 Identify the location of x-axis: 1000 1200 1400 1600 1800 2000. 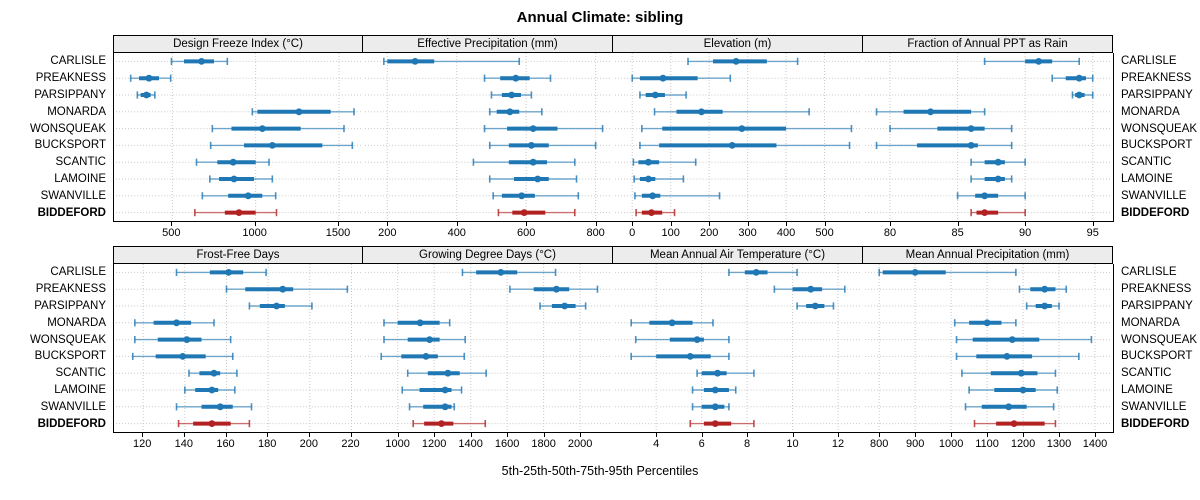
(488, 444).